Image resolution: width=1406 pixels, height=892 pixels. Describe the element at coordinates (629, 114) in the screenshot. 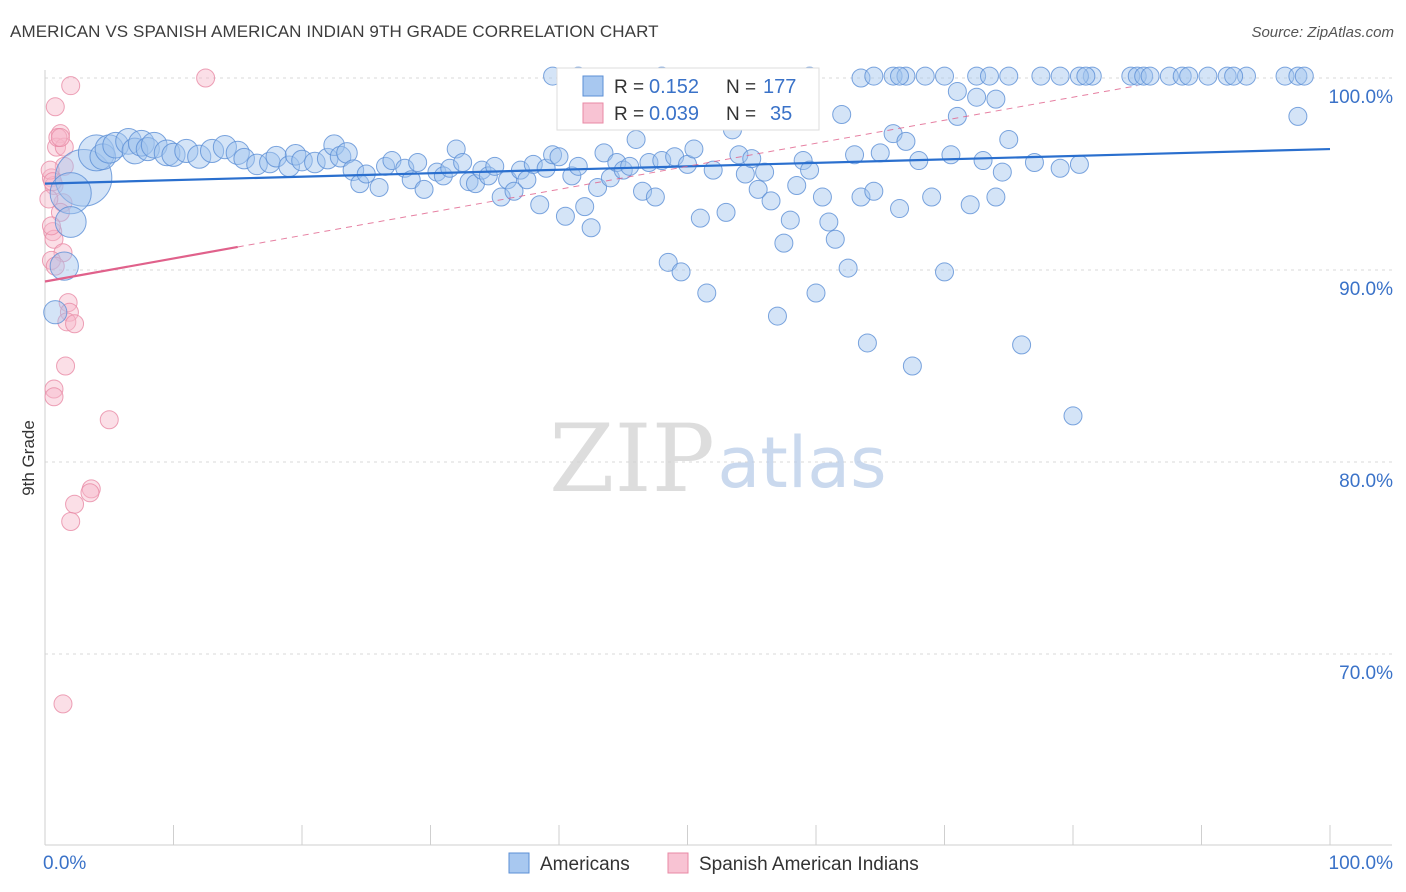

I see `stats-r-label-spanish: R =` at that location.